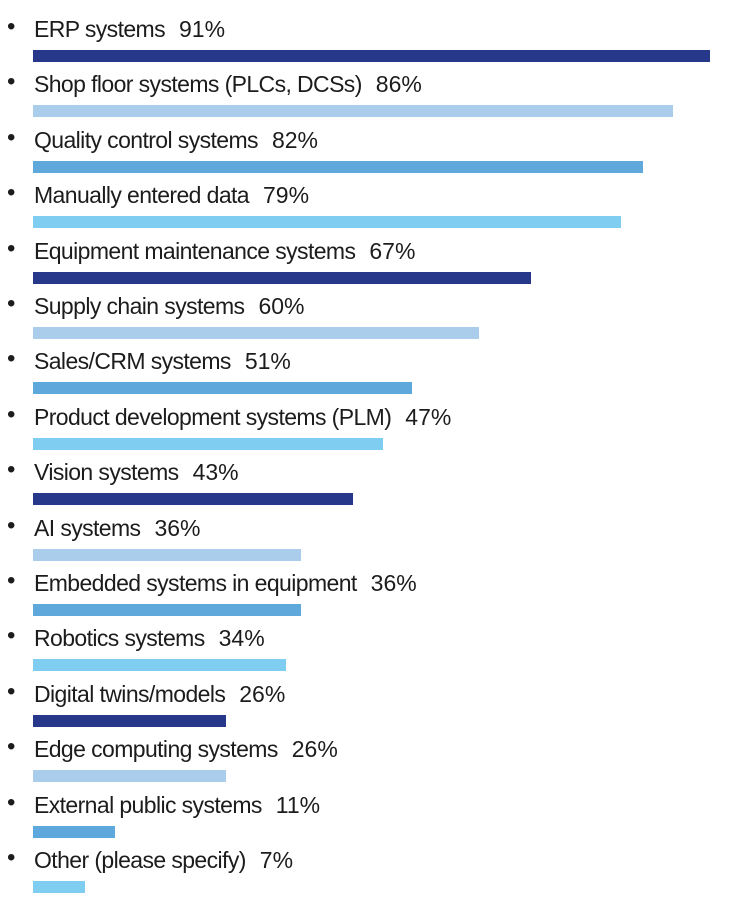 The height and width of the screenshot is (907, 738). What do you see at coordinates (106, 472) in the screenshot?
I see `category-name: Vision systems` at bounding box center [106, 472].